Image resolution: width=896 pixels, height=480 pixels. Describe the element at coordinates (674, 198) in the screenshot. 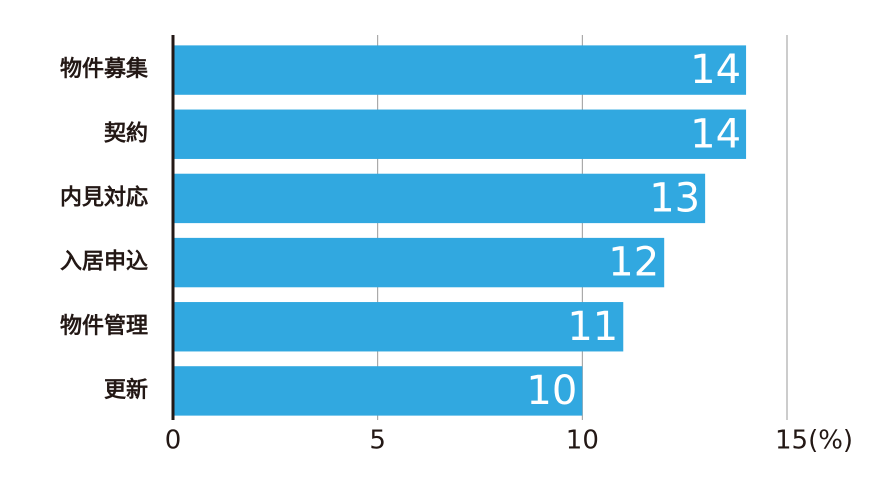

I see `value-label: 13` at that location.